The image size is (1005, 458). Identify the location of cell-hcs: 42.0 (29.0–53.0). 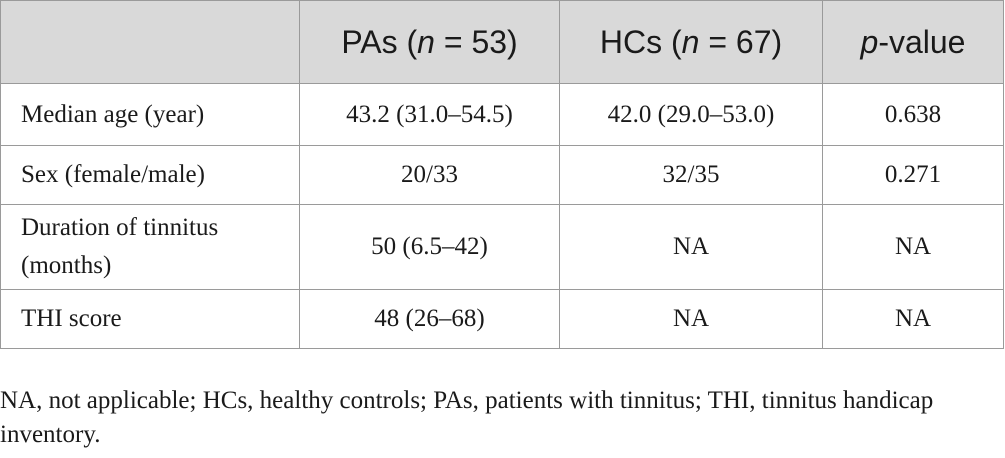
(691, 114).